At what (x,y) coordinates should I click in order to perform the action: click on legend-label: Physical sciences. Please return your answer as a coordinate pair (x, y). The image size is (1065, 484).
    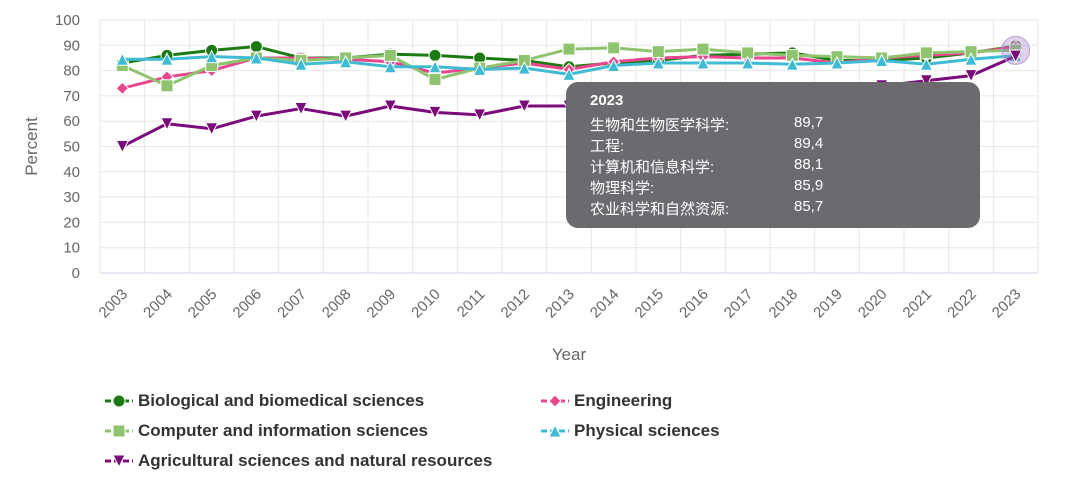
    Looking at the image, I should click on (647, 430).